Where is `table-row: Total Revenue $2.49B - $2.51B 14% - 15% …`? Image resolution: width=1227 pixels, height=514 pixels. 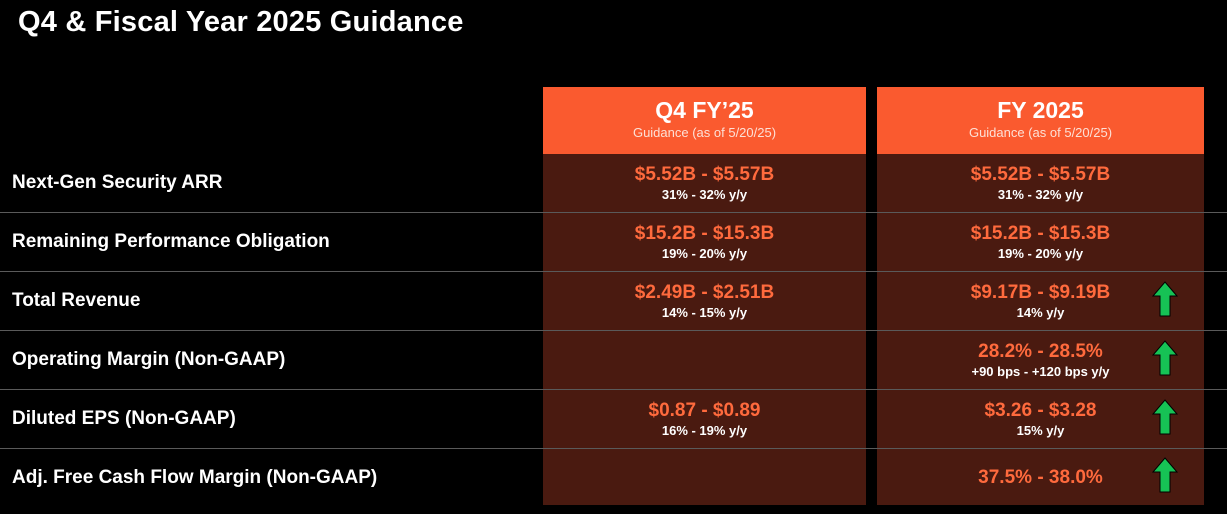 table-row: Total Revenue $2.49B - $2.51B 14% - 15% … is located at coordinates (613, 301).